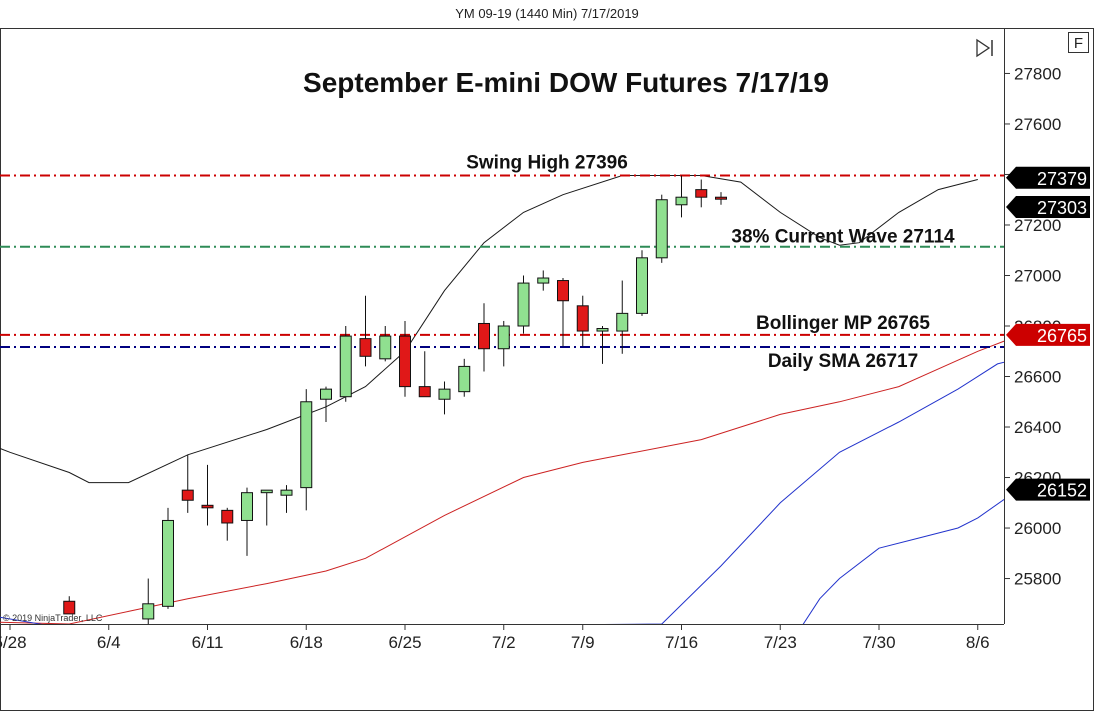 The width and height of the screenshot is (1094, 711). I want to click on format-button: F, so click(1078, 42).